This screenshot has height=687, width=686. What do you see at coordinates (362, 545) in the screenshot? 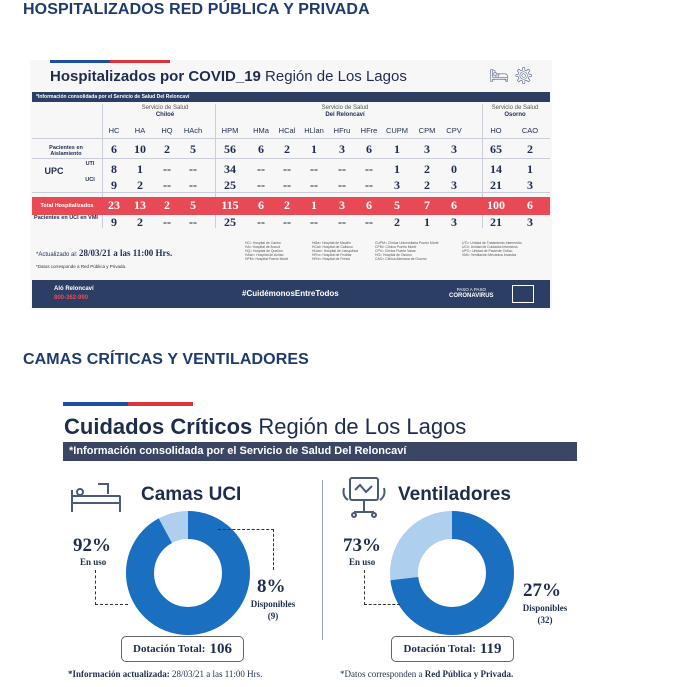
I see `vent-in-use-percent: 73%` at bounding box center [362, 545].